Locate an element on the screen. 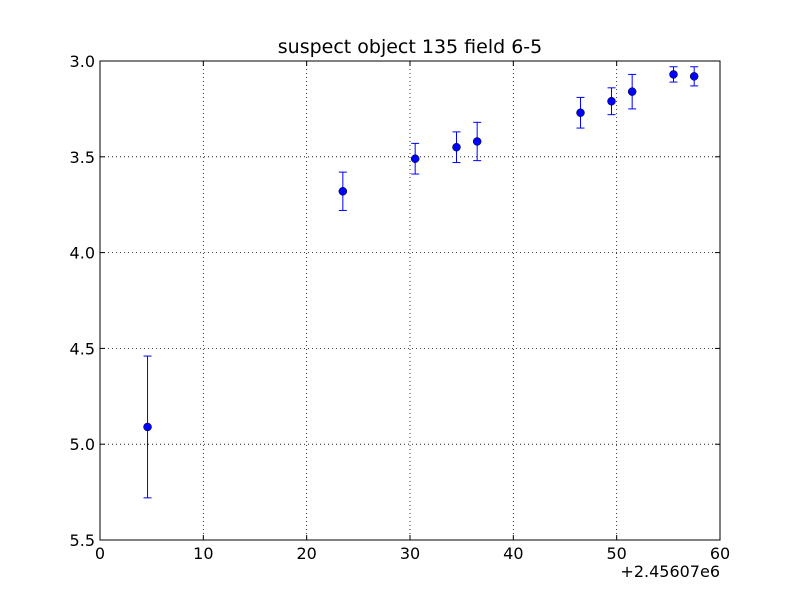  x-tick-label: 0 is located at coordinates (100, 553).